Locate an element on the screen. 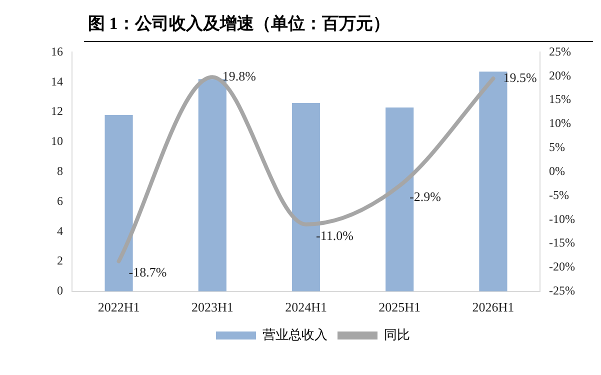 The height and width of the screenshot is (375, 601). y2-tick-label: 10% is located at coordinates (560, 123).